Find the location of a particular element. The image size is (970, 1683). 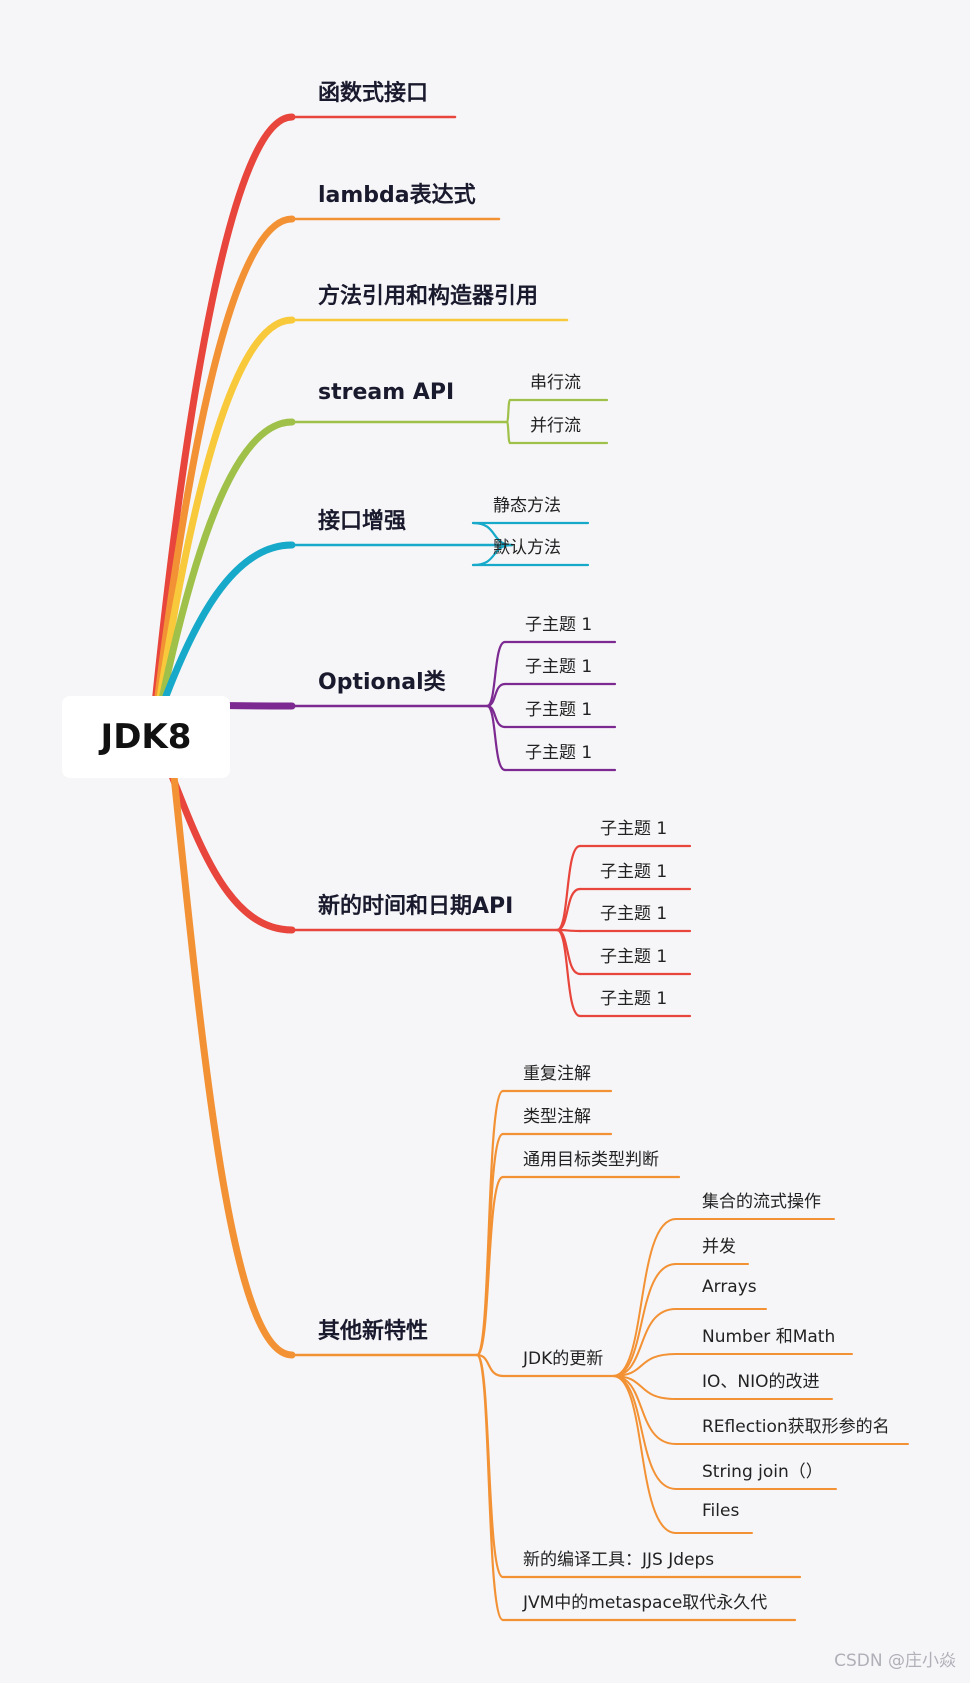

sub-label-7-4: 子主题 1 is located at coordinates (634, 957).